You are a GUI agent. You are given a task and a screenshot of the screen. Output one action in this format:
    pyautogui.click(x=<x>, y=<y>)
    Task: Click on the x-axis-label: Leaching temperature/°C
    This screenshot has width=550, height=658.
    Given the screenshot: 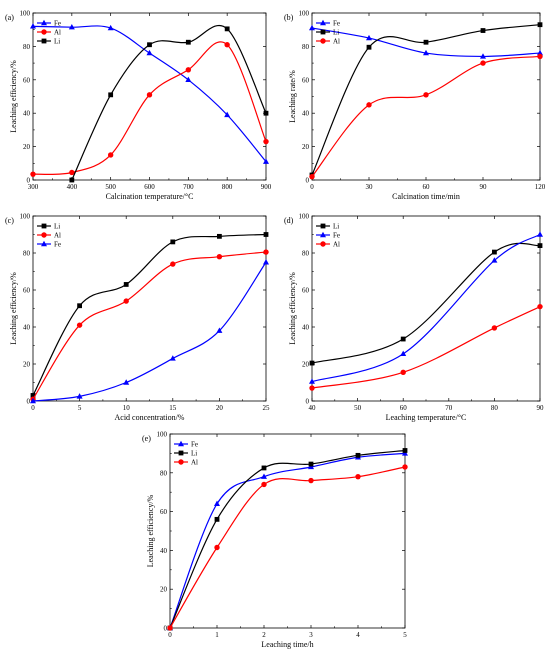 What is the action you would take?
    pyautogui.click(x=426, y=417)
    